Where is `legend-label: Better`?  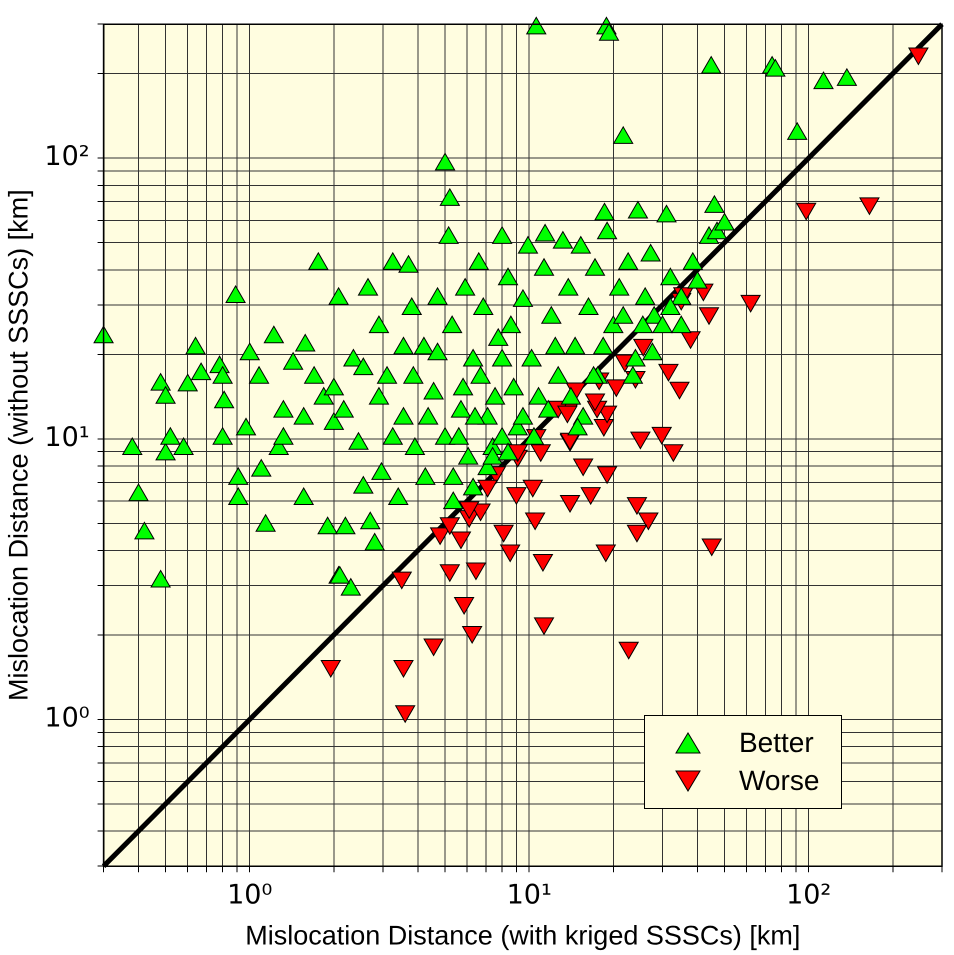
legend-label: Better is located at coordinates (776, 743).